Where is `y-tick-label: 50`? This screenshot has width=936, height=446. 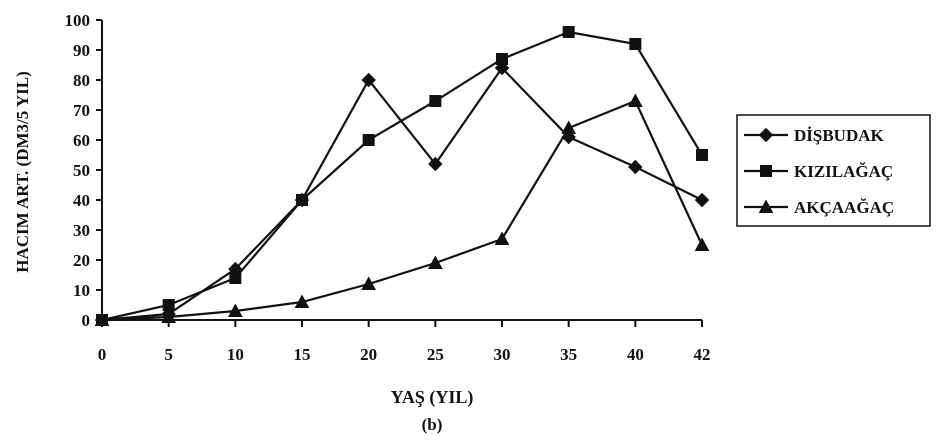
y-tick-label: 50 is located at coordinates (81, 170).